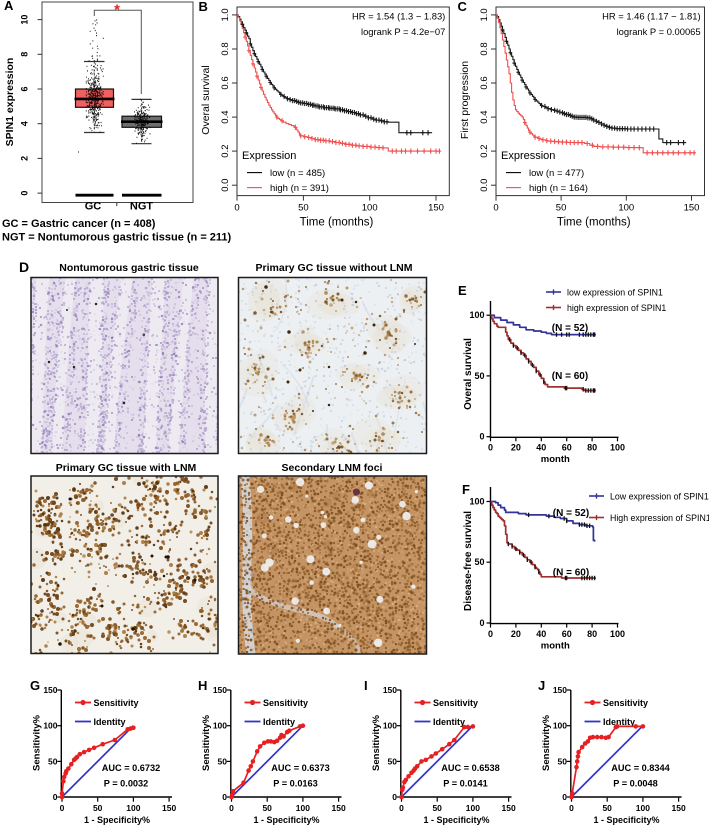 The image size is (709, 831). Describe the element at coordinates (541, 634) in the screenshot. I see `svg-text: 40` at that location.